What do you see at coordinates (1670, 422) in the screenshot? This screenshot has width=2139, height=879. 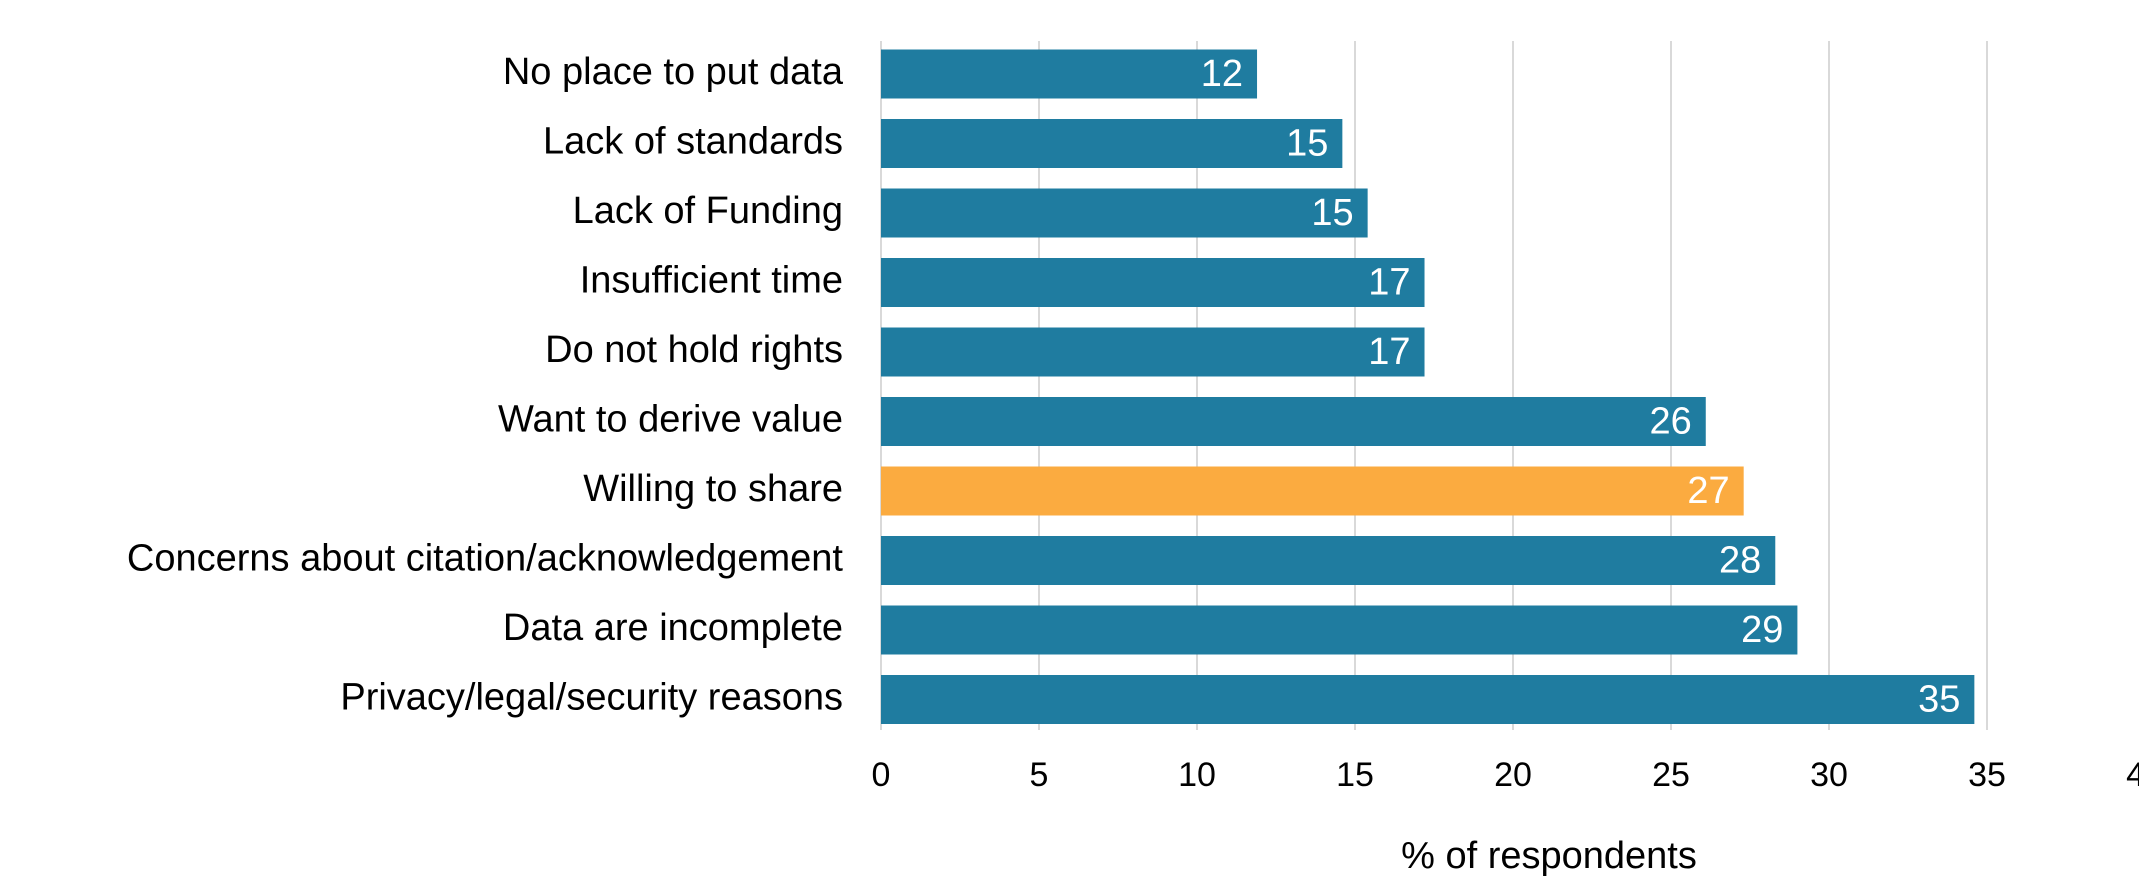 I see `value-label: 26` at bounding box center [1670, 422].